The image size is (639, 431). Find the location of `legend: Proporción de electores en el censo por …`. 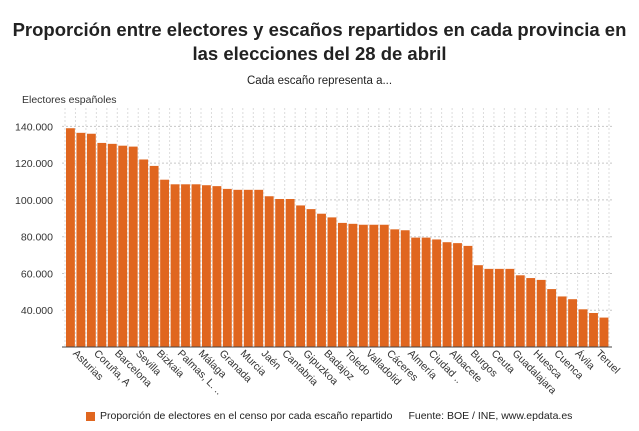

legend: Proporción de electores en el censo por … is located at coordinates (329, 416).